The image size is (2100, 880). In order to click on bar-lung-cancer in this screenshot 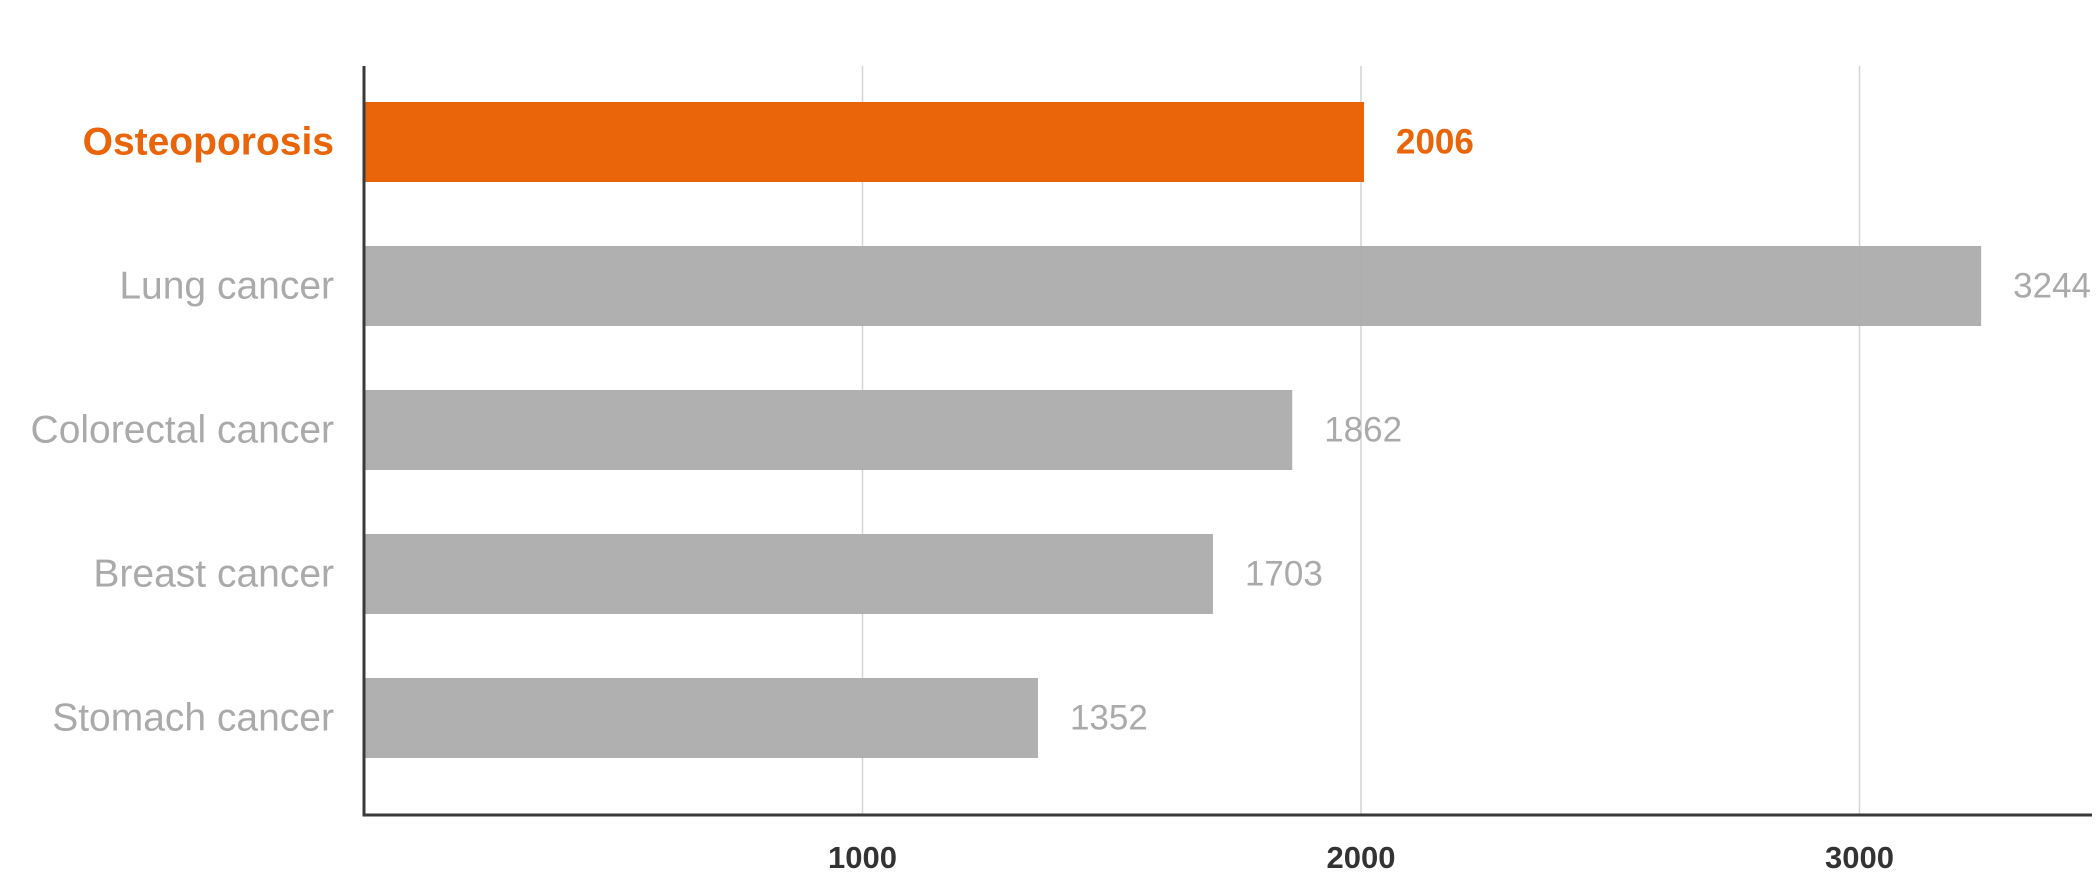, I will do `click(1173, 286)`.